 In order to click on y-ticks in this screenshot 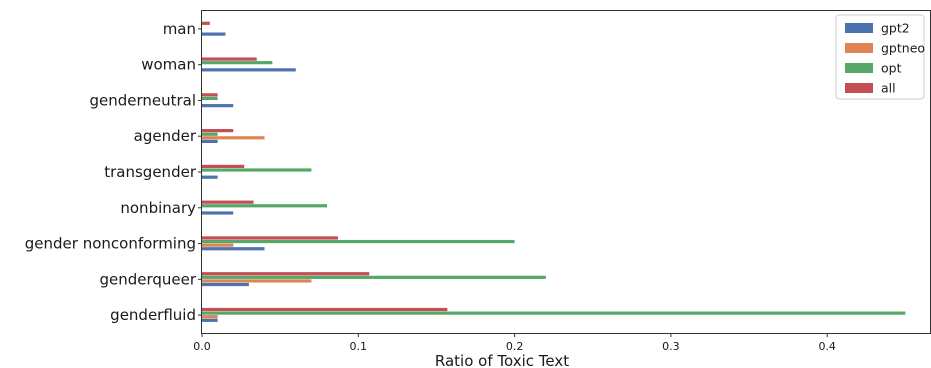, I will do `click(200, 172)`.